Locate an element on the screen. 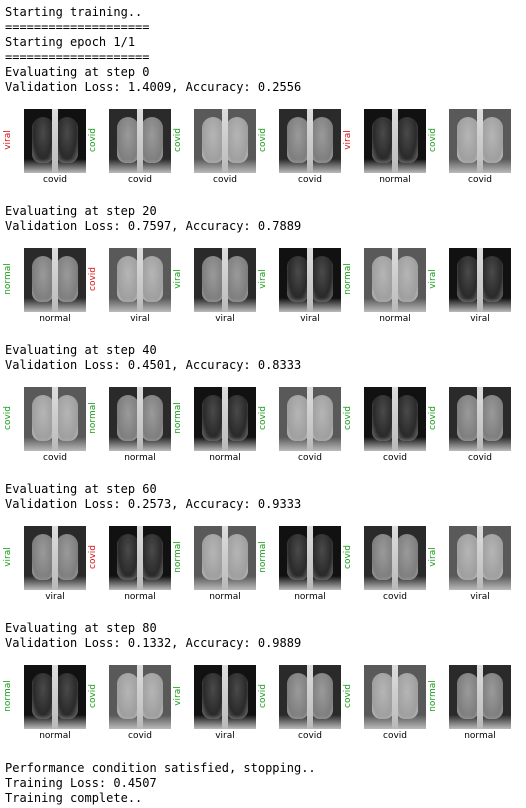 The image size is (526, 808). eval-step-line: Evaluating at step 40 is located at coordinates (81, 350).